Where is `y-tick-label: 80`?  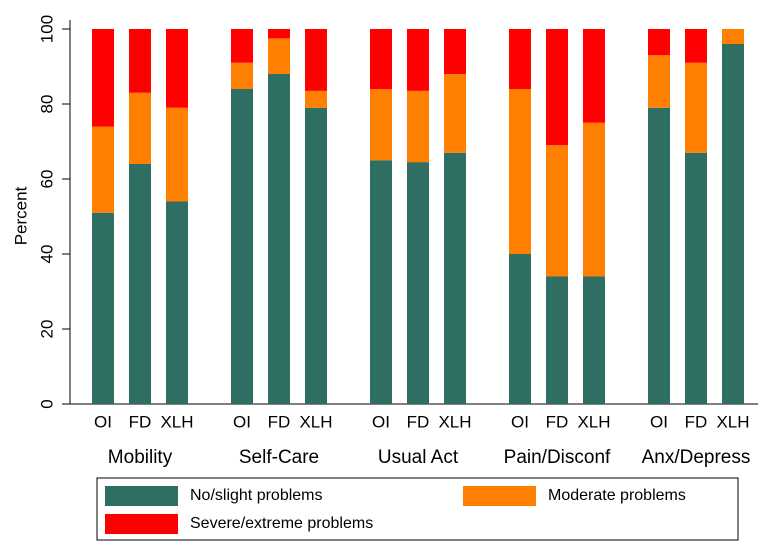 y-tick-label: 80 is located at coordinates (46, 104).